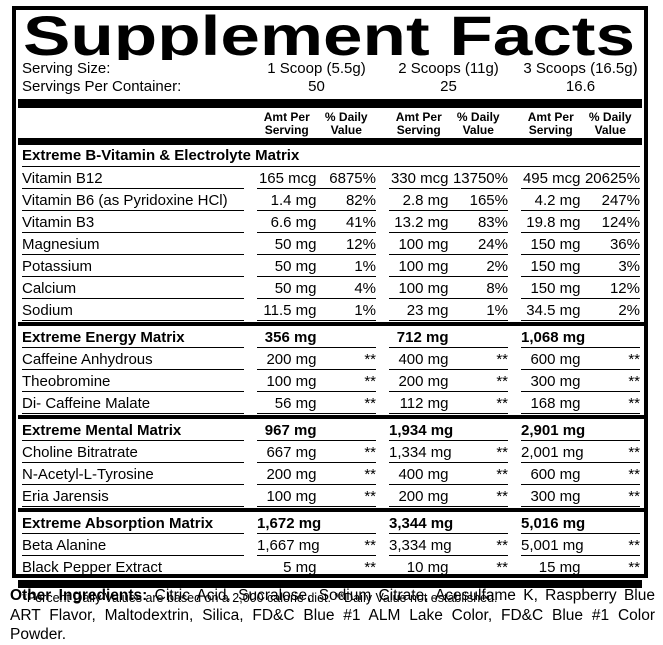  I want to click on matrix-total-group: 2,901 mg, so click(580, 430).